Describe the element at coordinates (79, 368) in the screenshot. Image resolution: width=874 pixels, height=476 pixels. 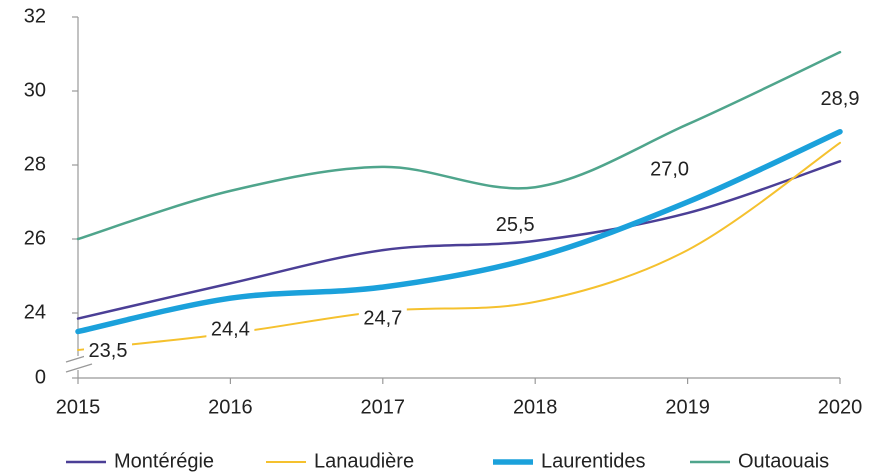
I see `axis-break-mark` at that location.